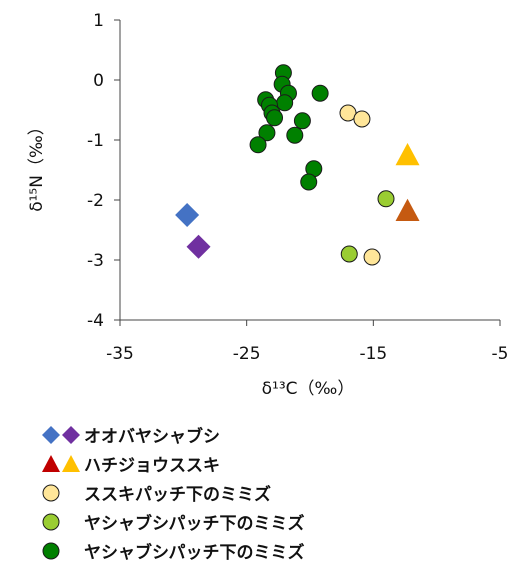 The image size is (514, 565). Describe the element at coordinates (98, 81) in the screenshot. I see `y-tick-label: 0` at that location.